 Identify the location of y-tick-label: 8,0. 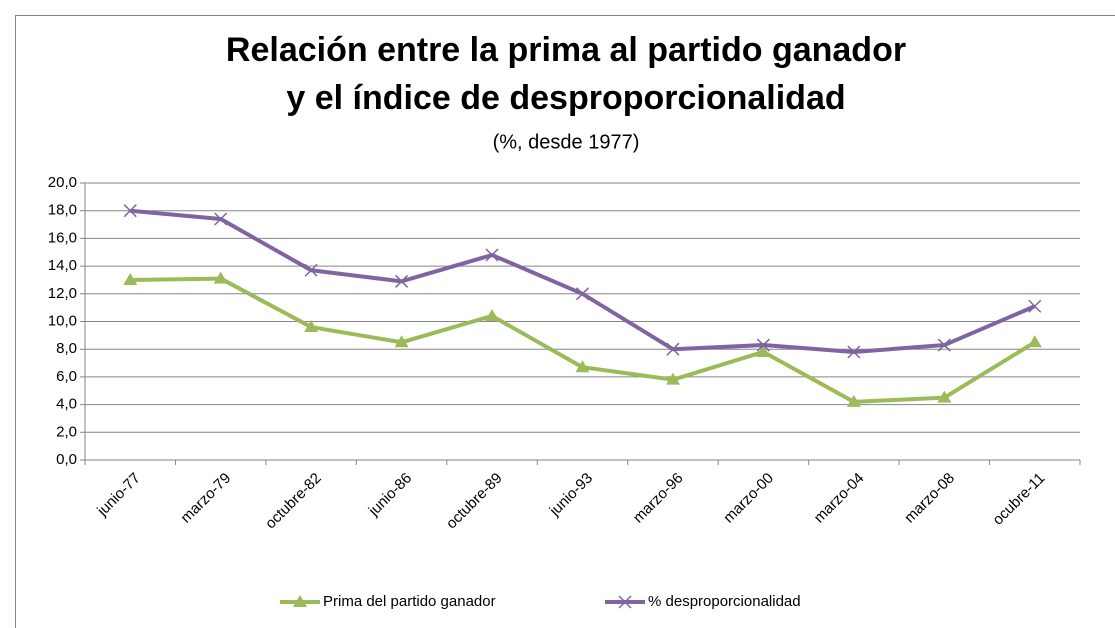
(66, 348).